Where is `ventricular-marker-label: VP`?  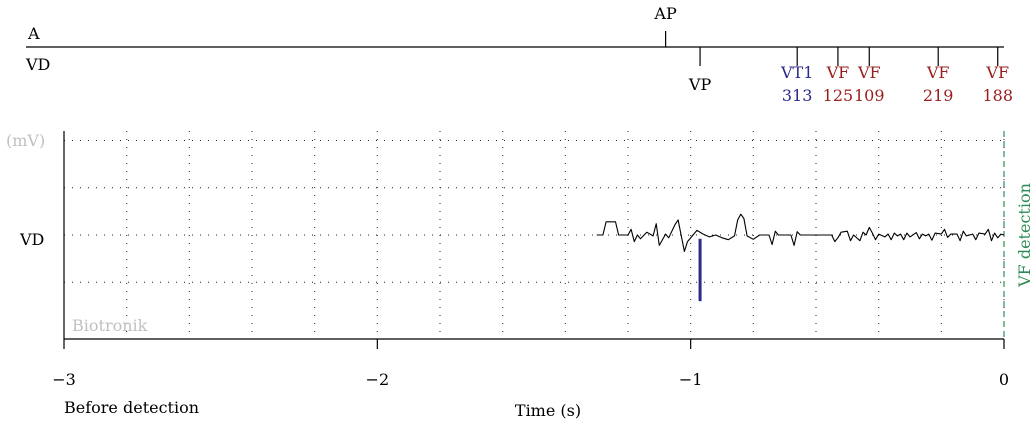
ventricular-marker-label: VP is located at coordinates (700, 84).